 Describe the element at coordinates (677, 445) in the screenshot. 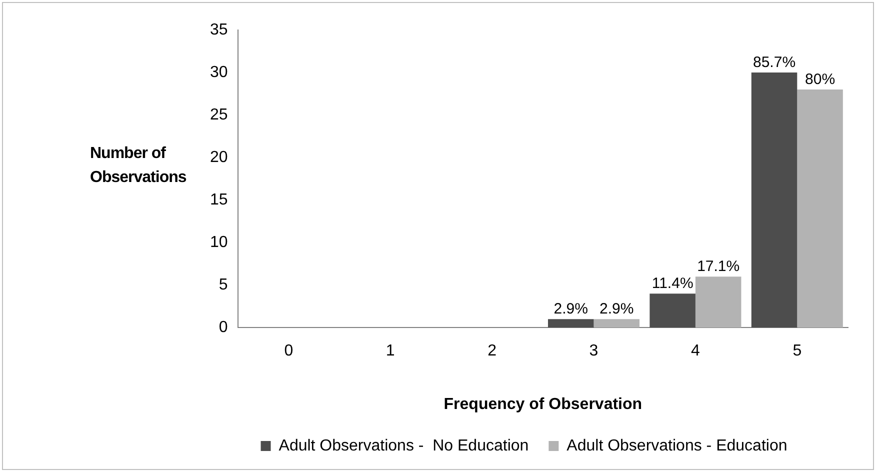

I see `legend-label: Adult Observations - Education` at that location.